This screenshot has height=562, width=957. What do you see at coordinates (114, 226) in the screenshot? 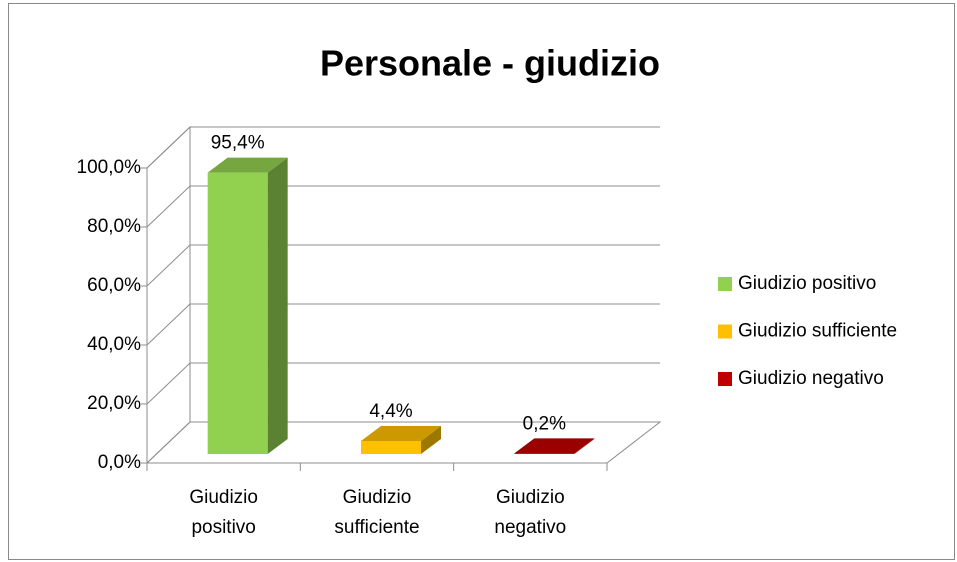
I see `y-tick-label: 80,0%` at bounding box center [114, 226].